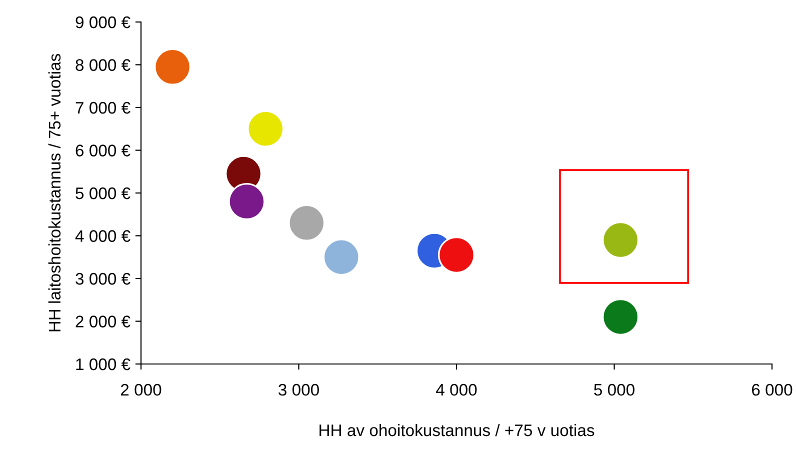  What do you see at coordinates (103, 193) in the screenshot?
I see `y-tick-label: 5 000 €` at bounding box center [103, 193].